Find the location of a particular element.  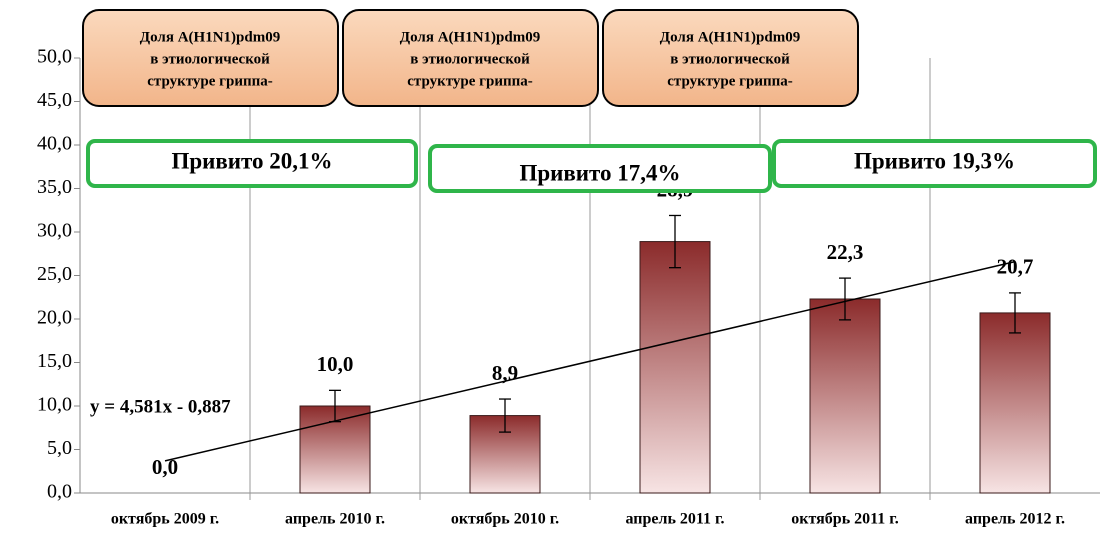

x-tick-label: октябрь 2010 г. is located at coordinates (505, 519).